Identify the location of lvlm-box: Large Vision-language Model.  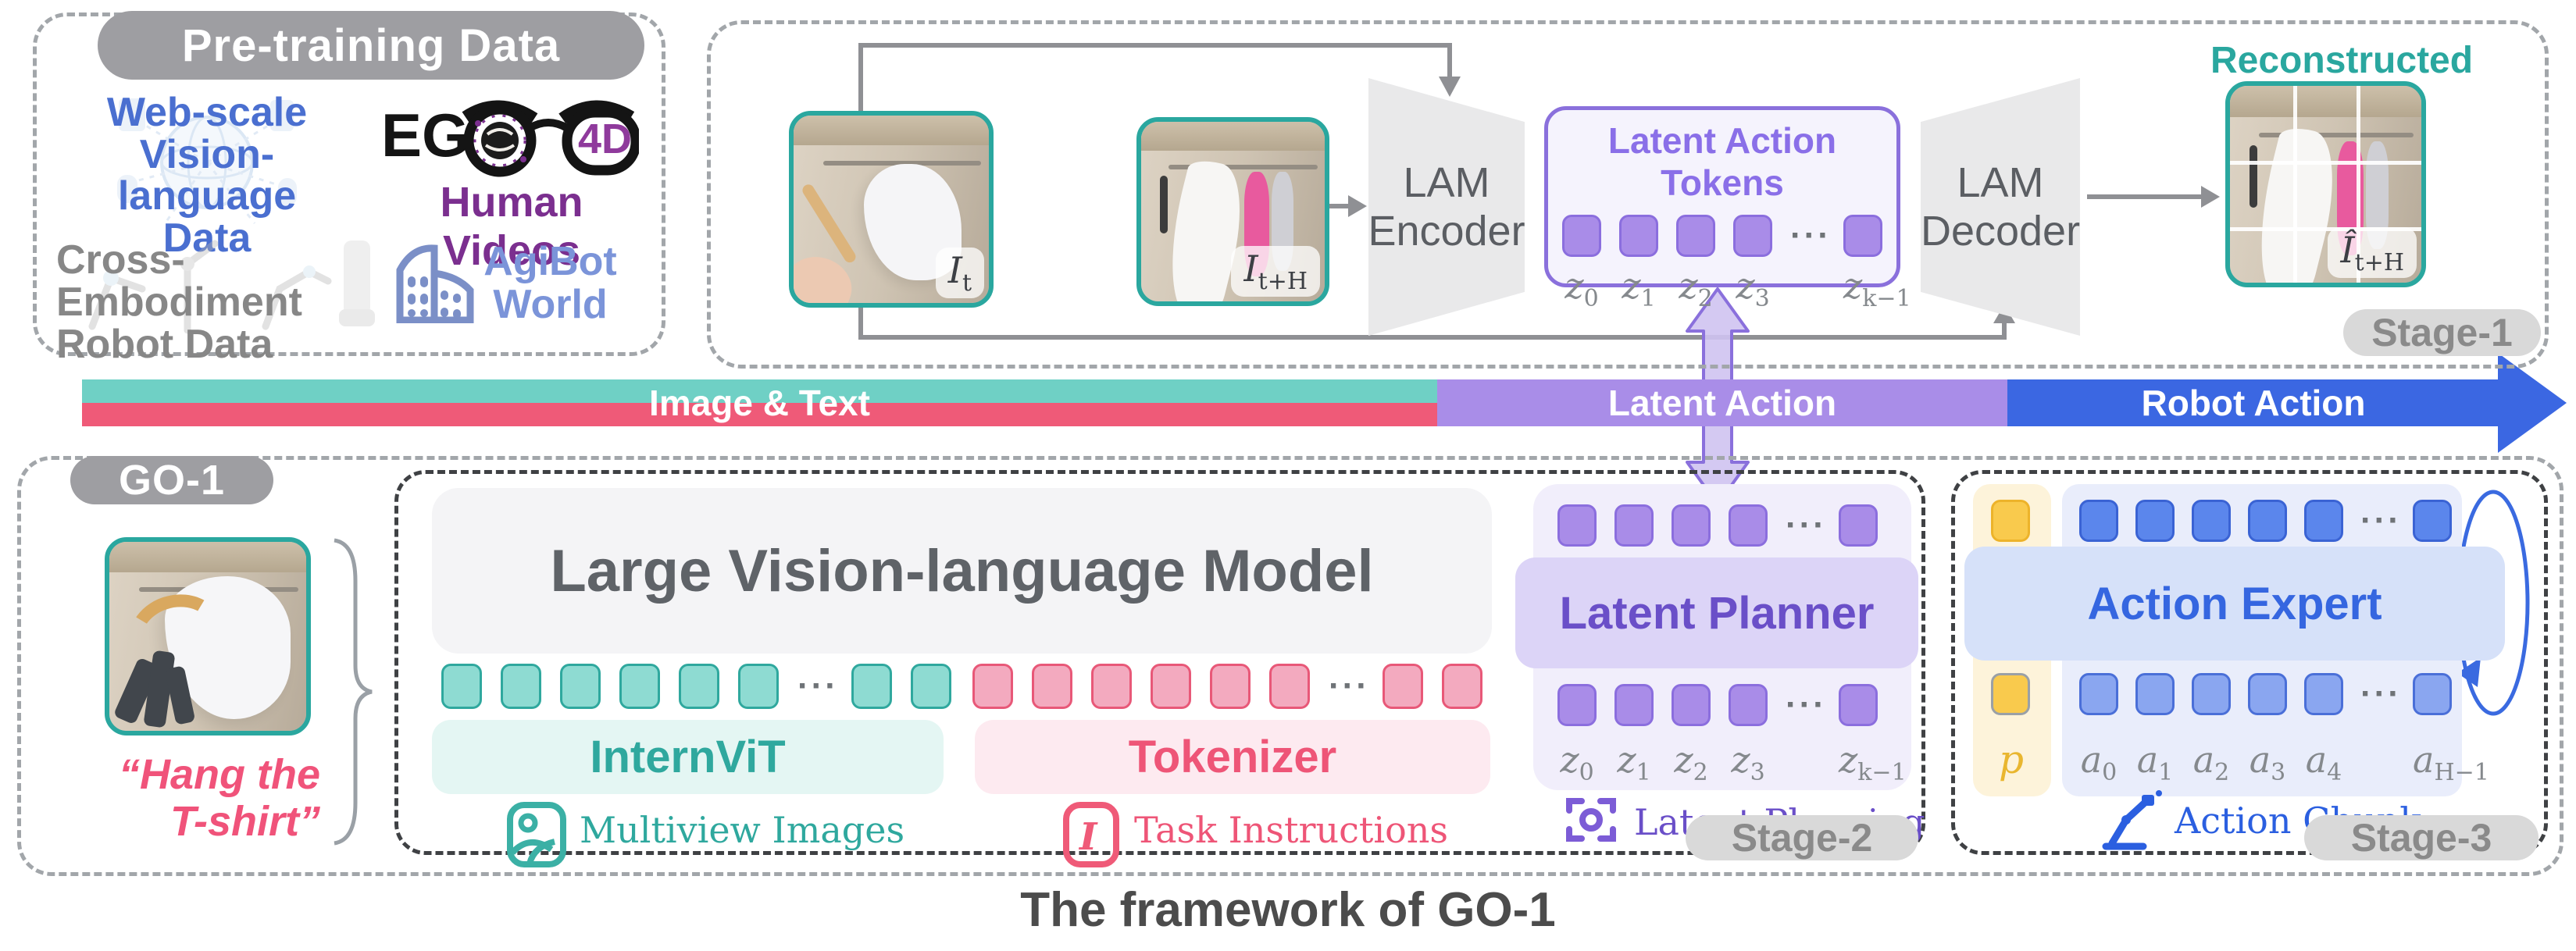
(962, 571).